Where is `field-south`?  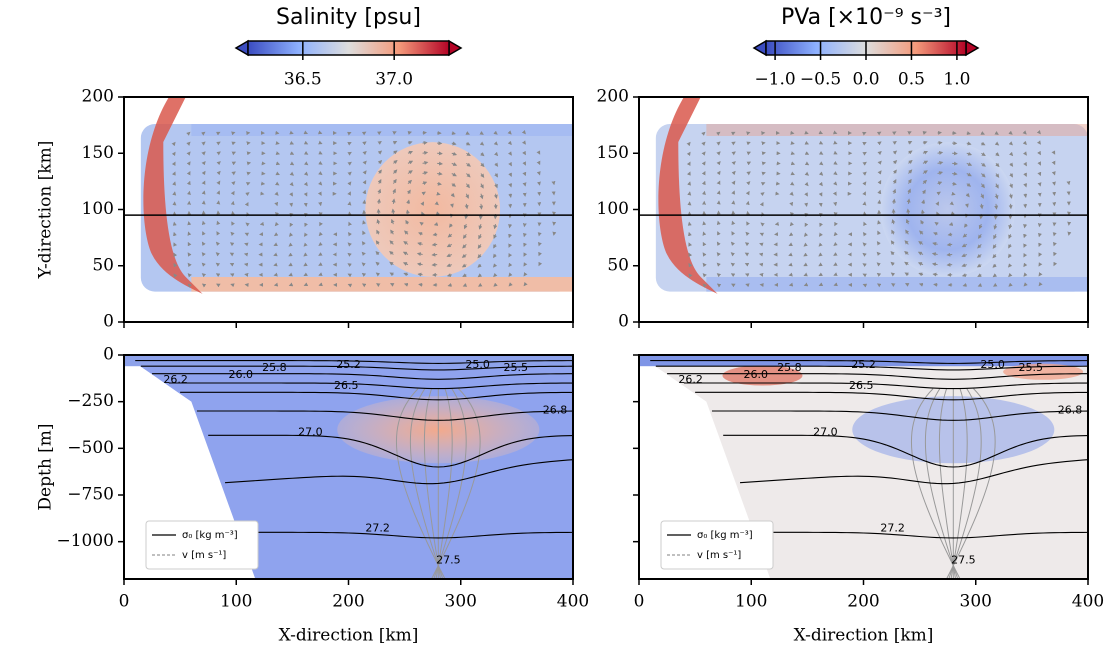 field-south is located at coordinates (382, 284).